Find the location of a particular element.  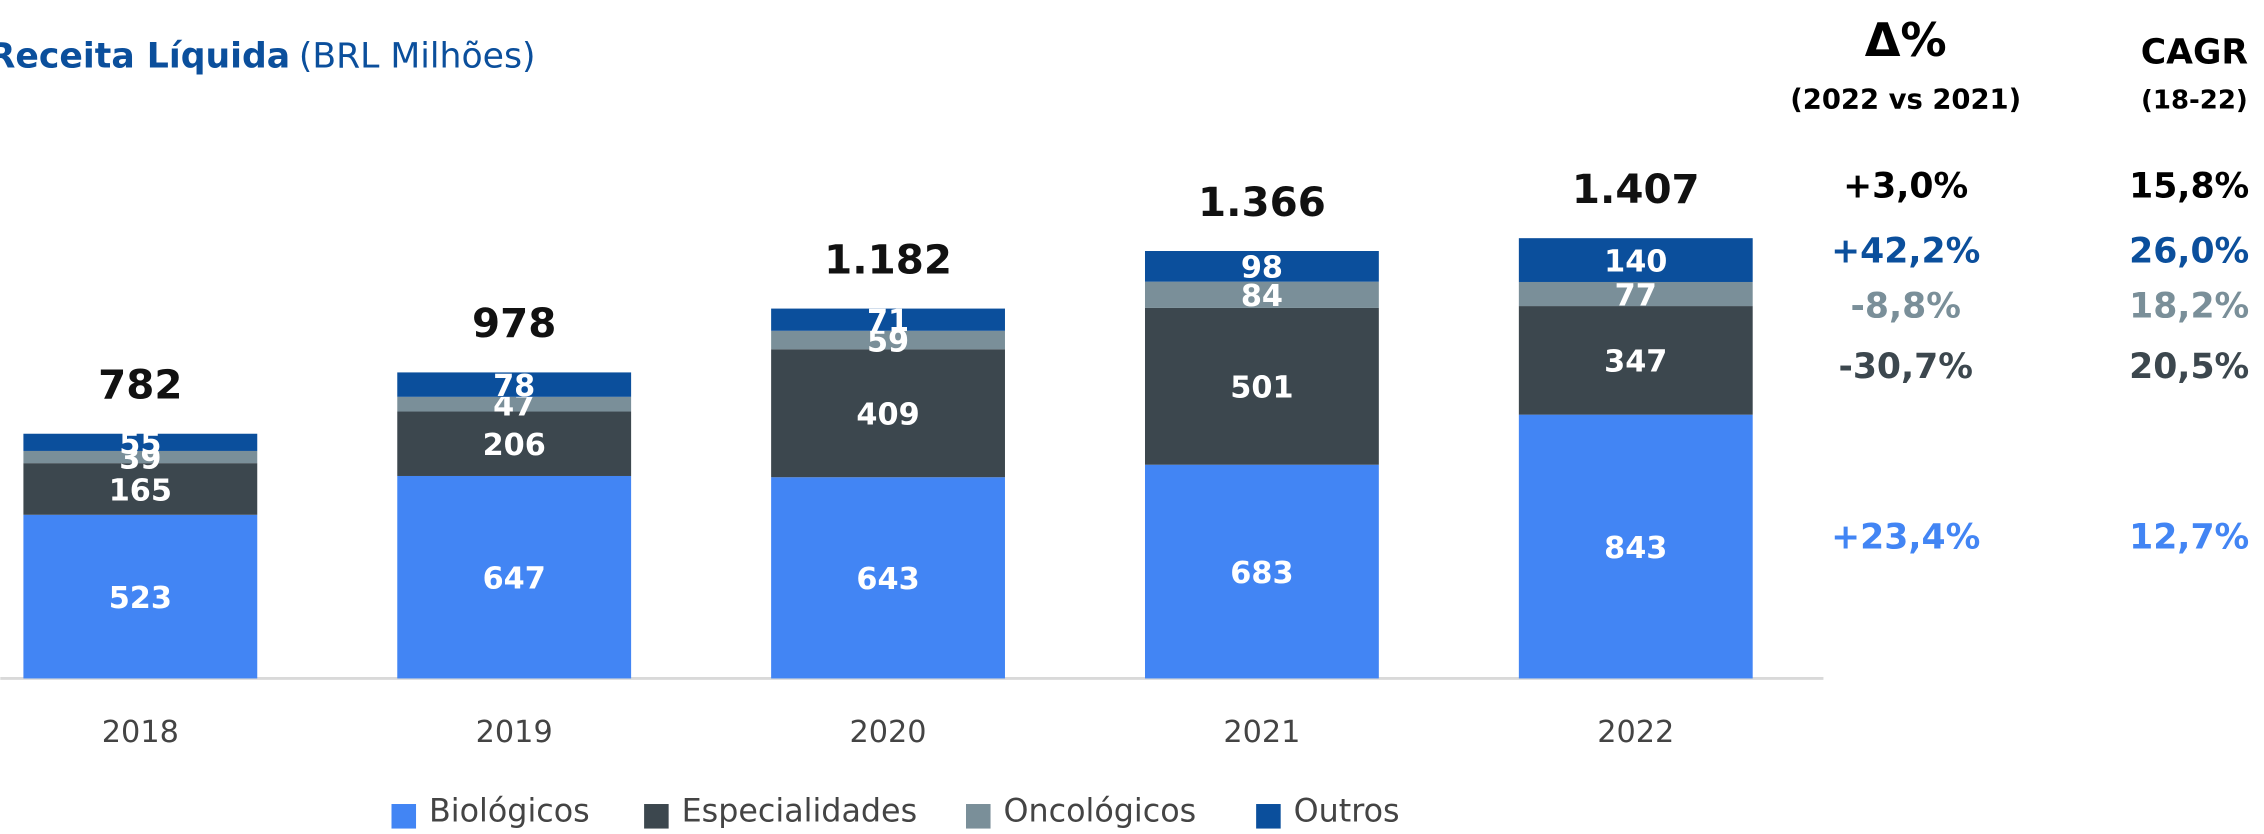

x-tick-label: 2019 is located at coordinates (514, 732).